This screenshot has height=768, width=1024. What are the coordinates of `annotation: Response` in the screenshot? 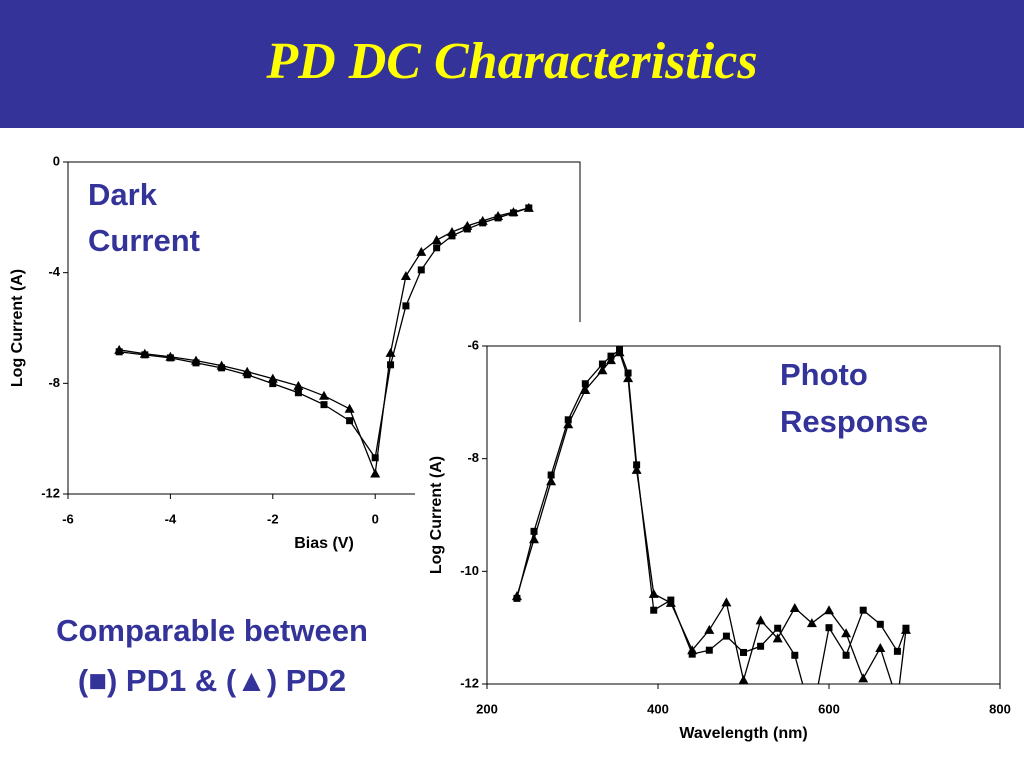 It's located at (854, 421).